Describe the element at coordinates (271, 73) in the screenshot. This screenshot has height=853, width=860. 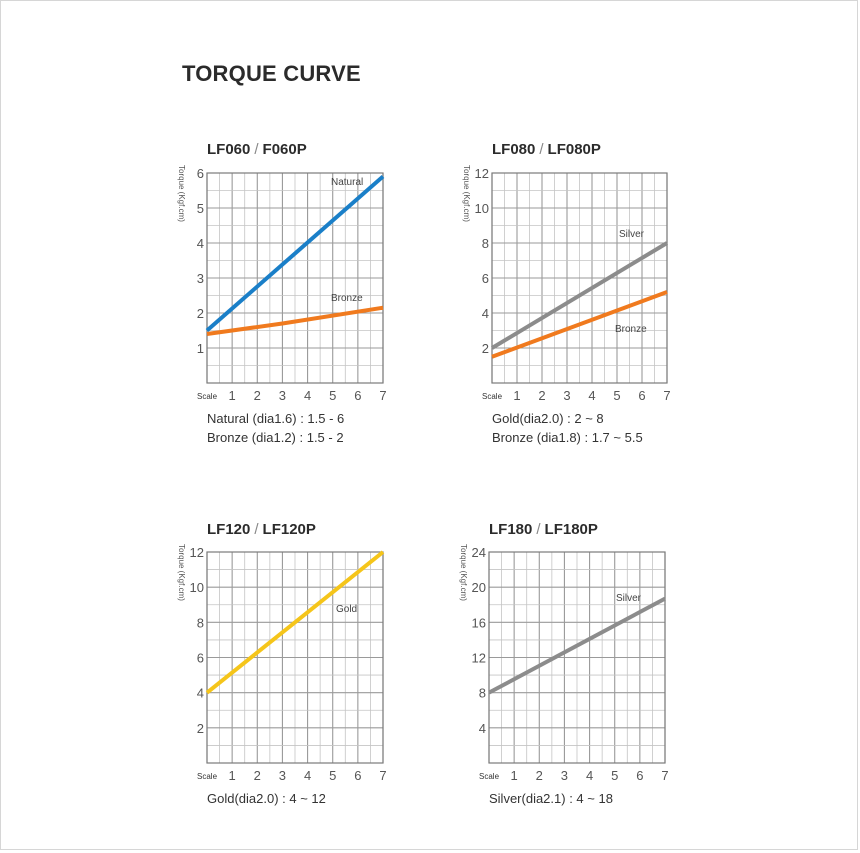
I see `page-title: TORQUE CURVE` at that location.